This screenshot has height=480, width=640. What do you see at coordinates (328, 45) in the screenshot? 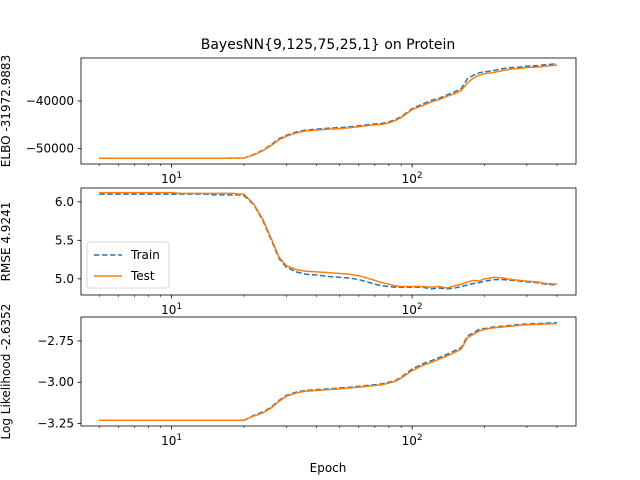
I see `chart-title: BayesNN{9,125,75,25,1} on Protein` at bounding box center [328, 45].